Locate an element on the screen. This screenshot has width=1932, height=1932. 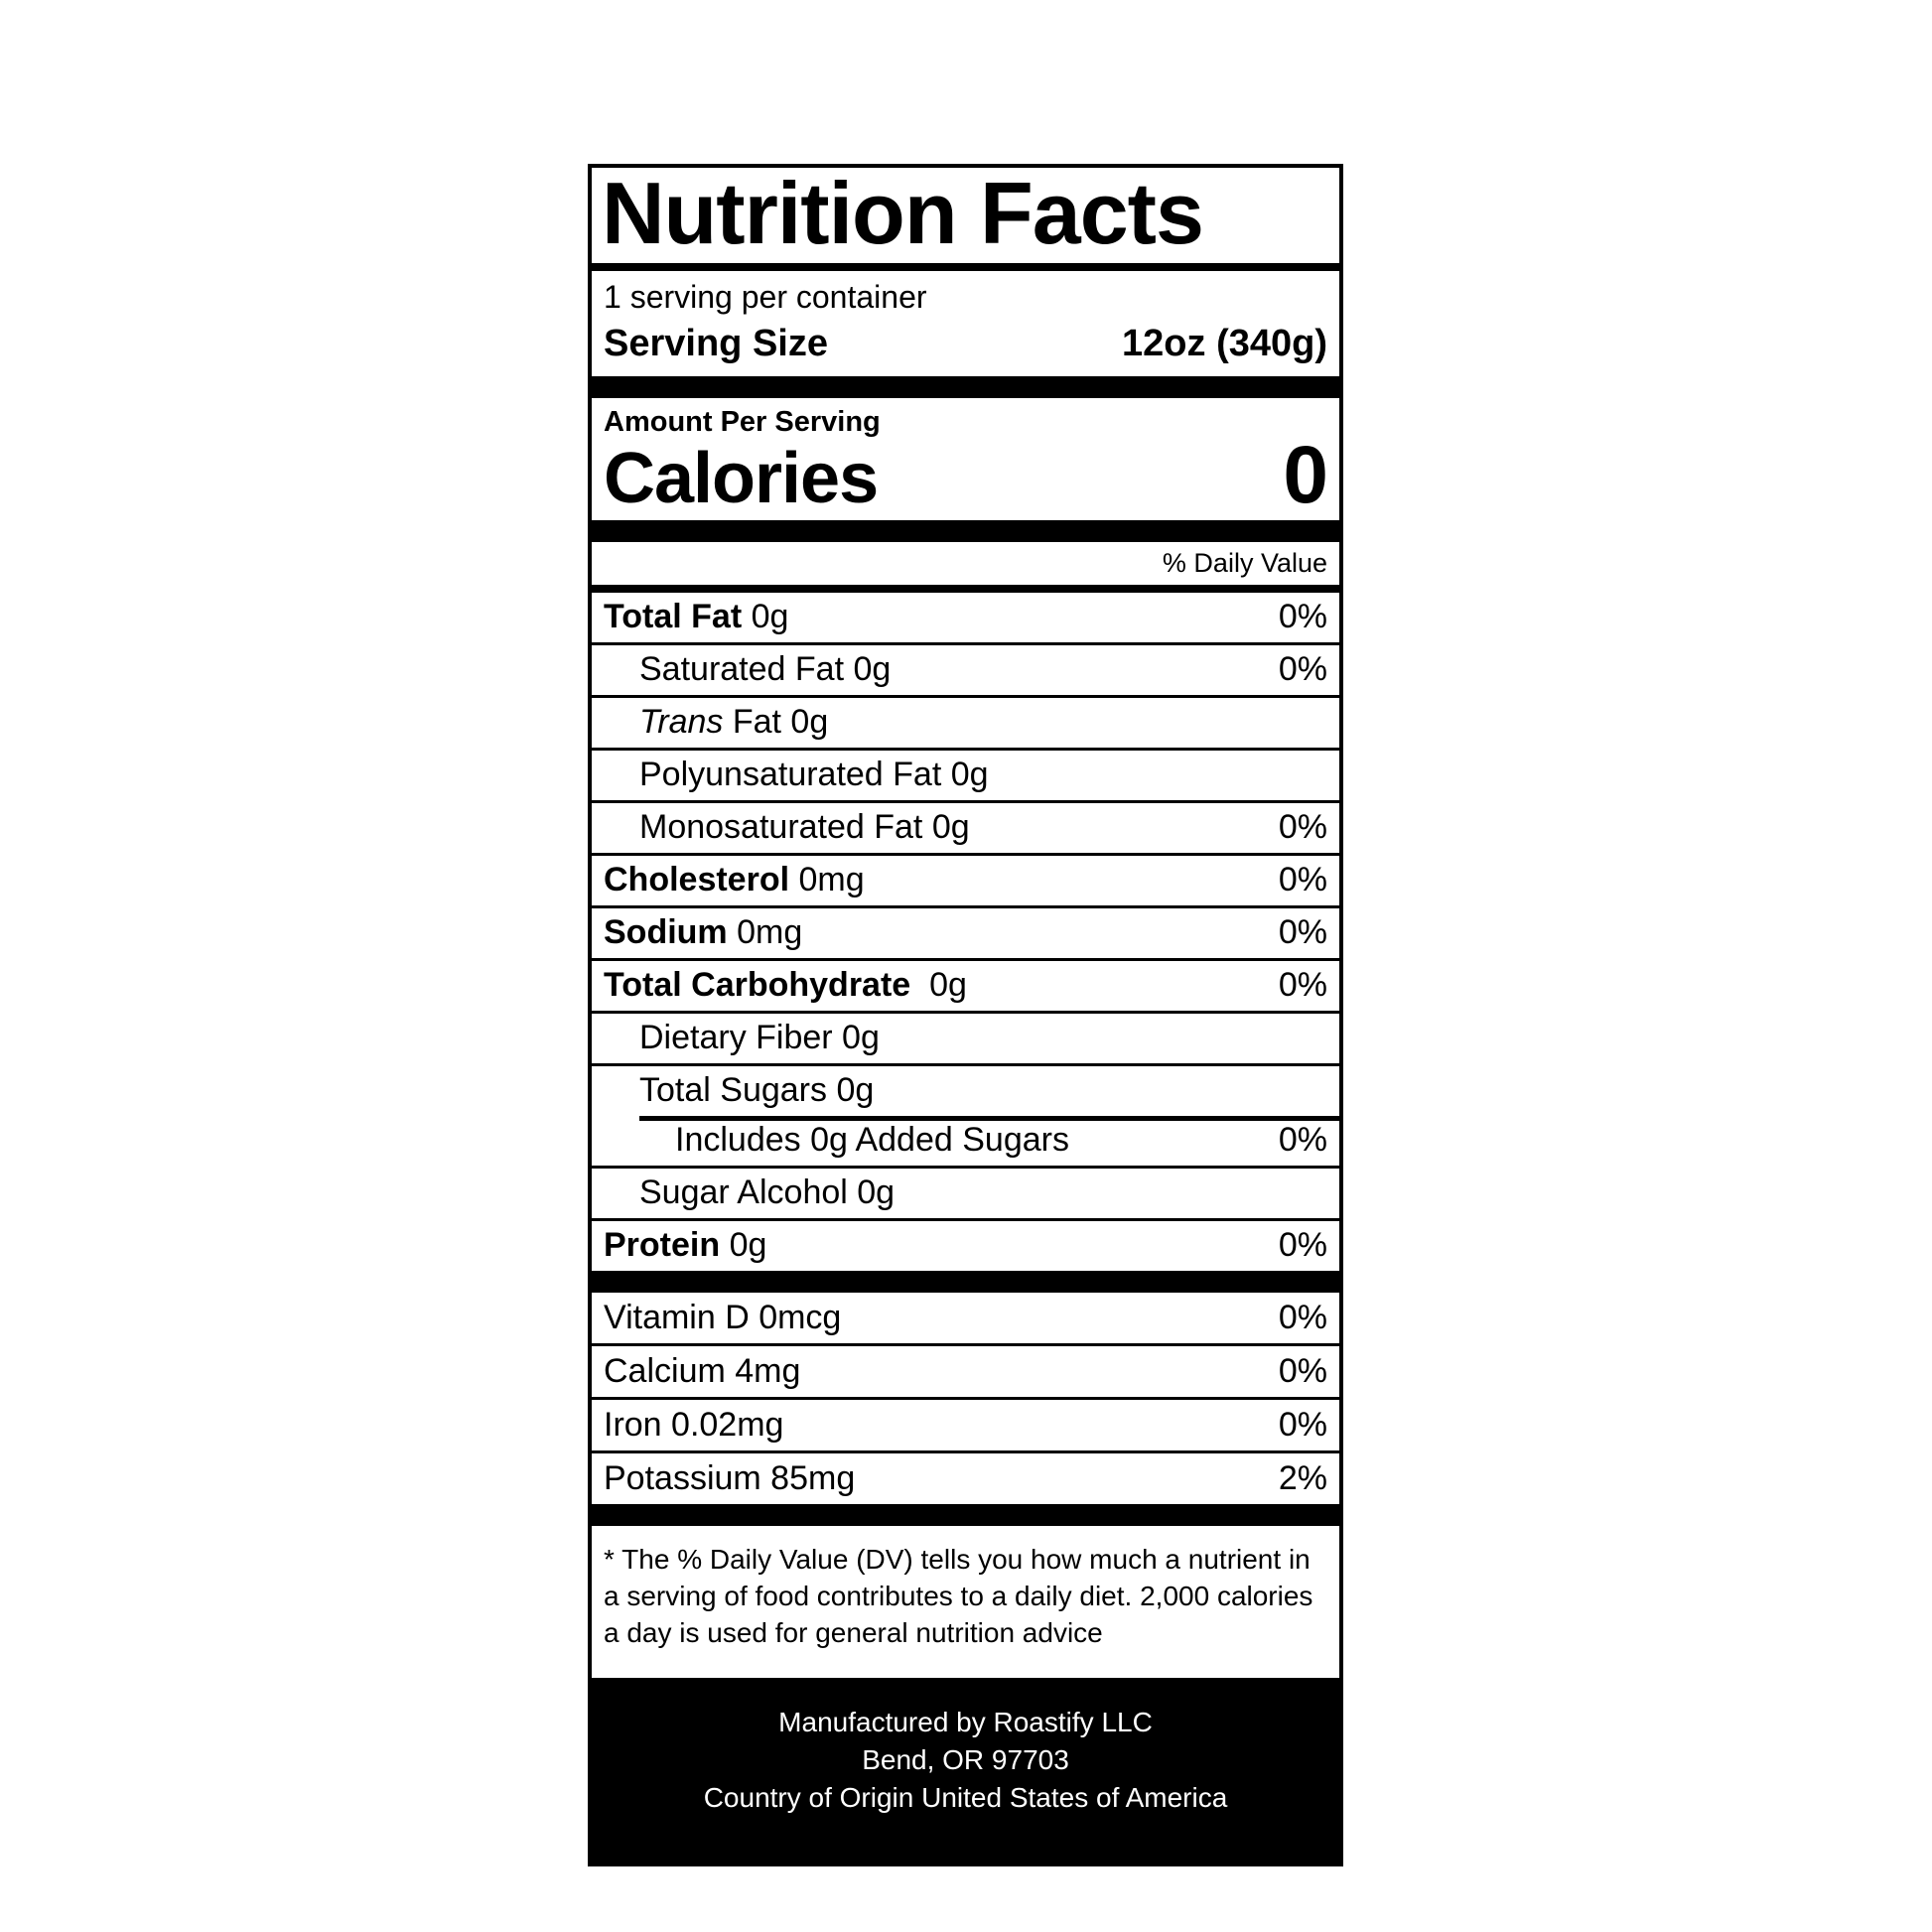
manufacturer-address: Bend, OR 97703 is located at coordinates (966, 1759).